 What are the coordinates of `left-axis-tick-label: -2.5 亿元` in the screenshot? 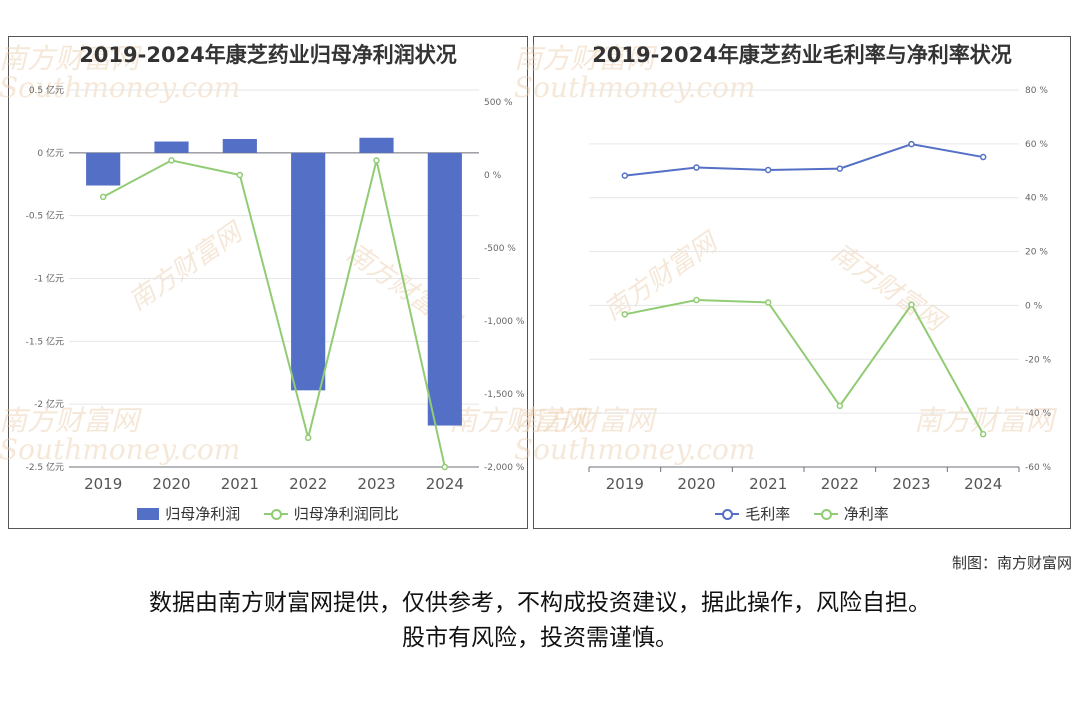 It's located at (45, 467).